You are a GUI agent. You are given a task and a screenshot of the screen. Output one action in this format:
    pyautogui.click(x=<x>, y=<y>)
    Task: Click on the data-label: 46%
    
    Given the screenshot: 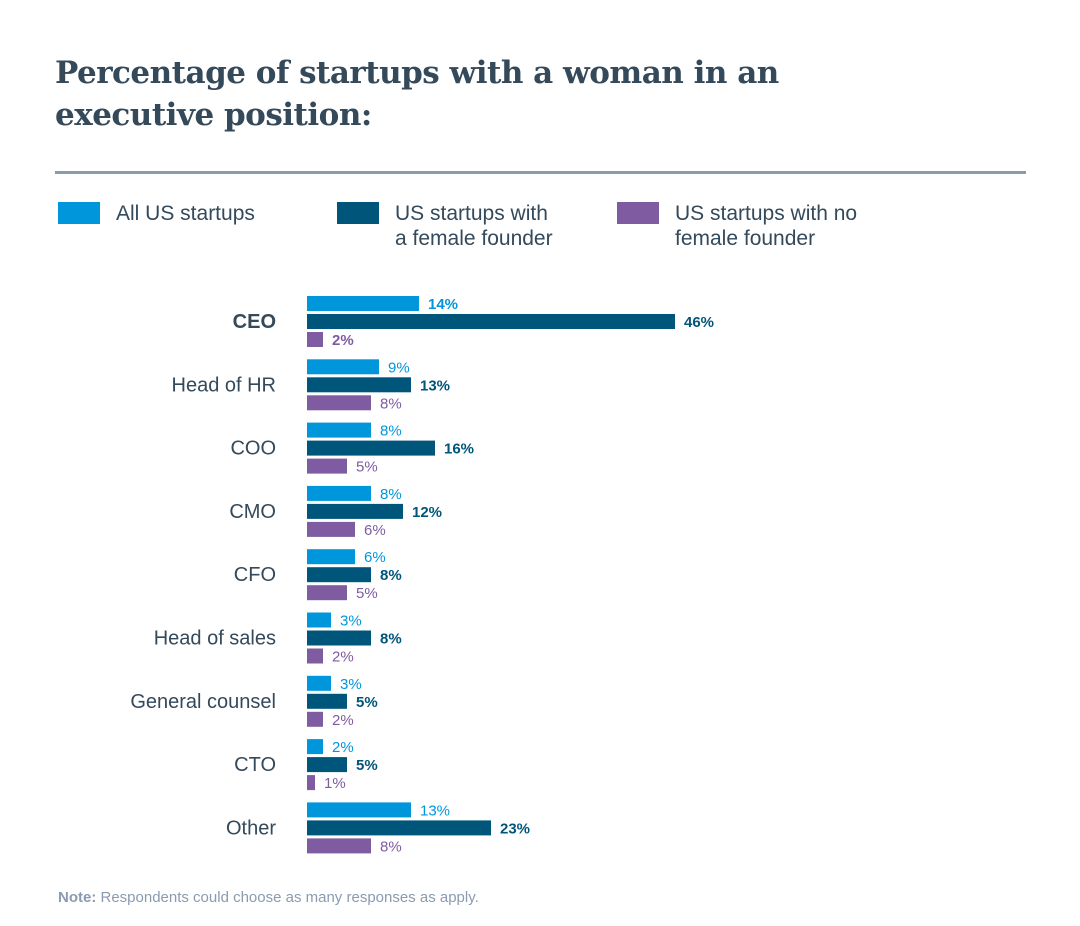 What is the action you would take?
    pyautogui.click(x=699, y=322)
    